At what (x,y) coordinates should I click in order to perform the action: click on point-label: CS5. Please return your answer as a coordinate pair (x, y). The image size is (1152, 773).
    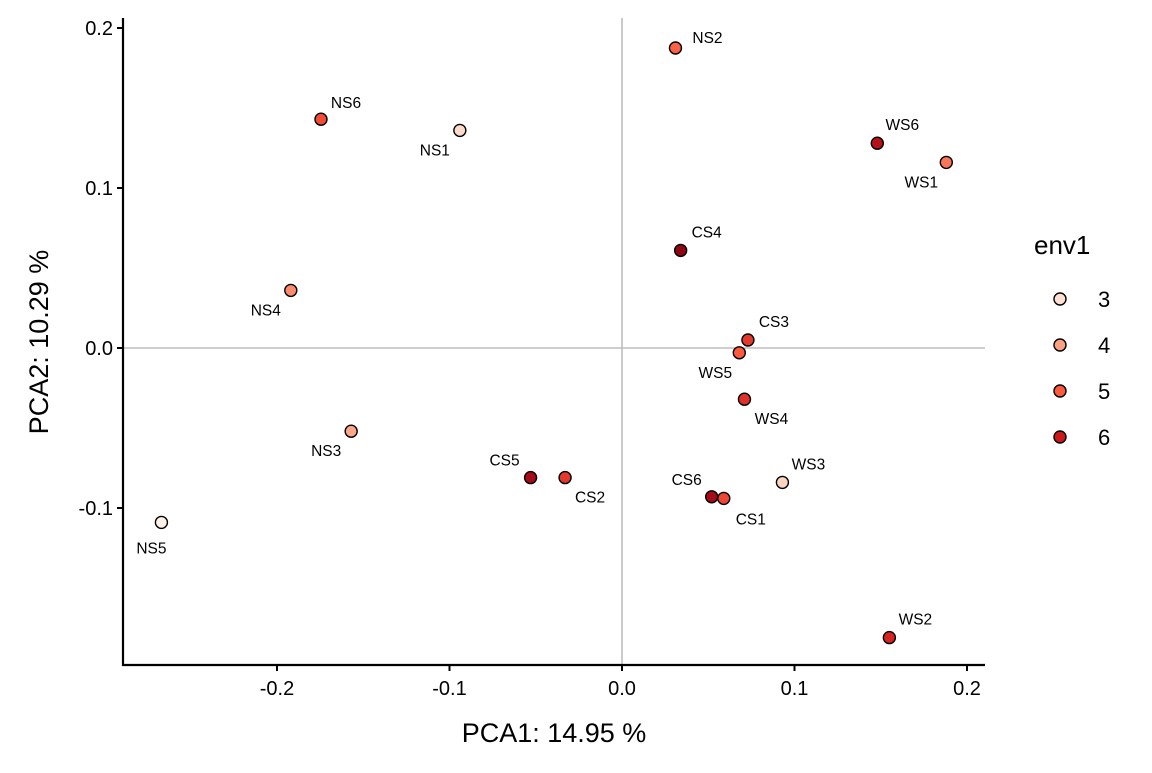
    Looking at the image, I should click on (504, 461).